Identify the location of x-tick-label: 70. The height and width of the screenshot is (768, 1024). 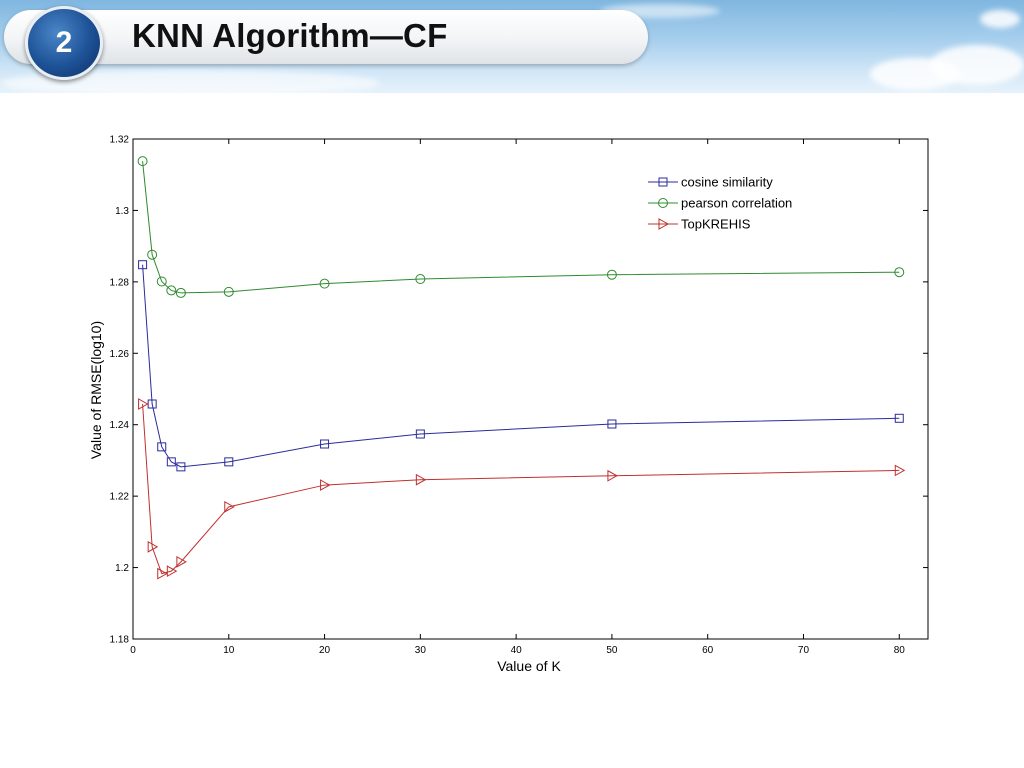
(804, 650).